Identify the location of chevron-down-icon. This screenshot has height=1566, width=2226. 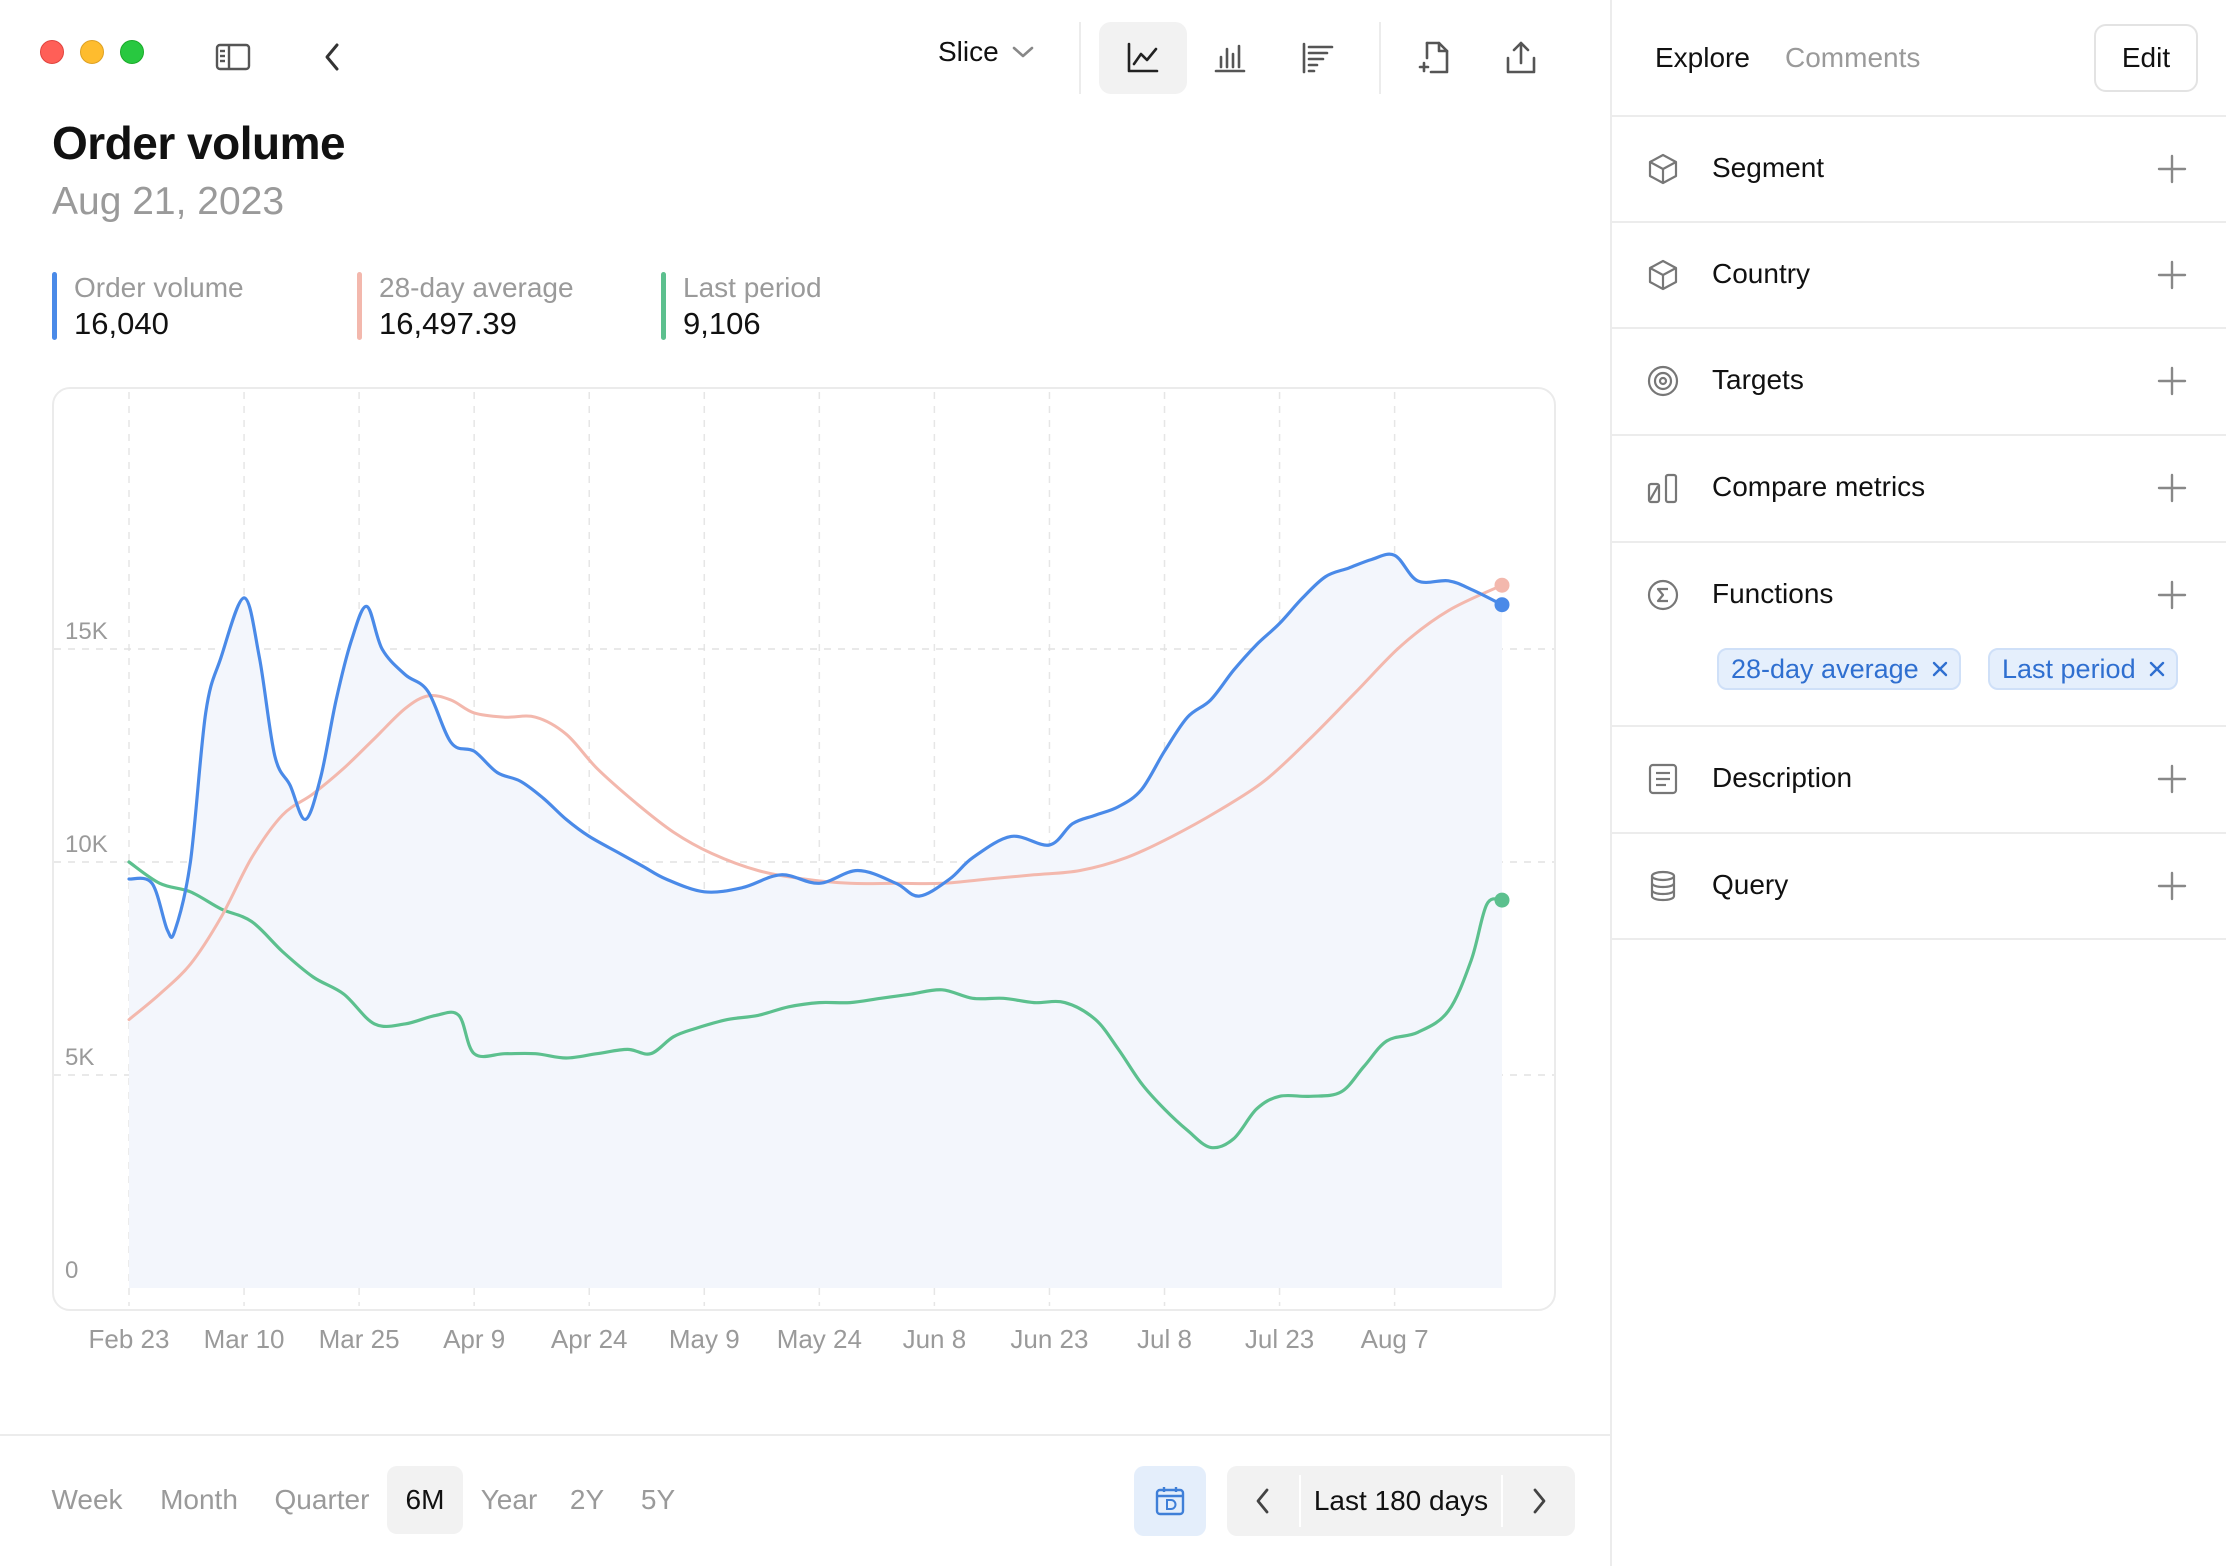
(1023, 52).